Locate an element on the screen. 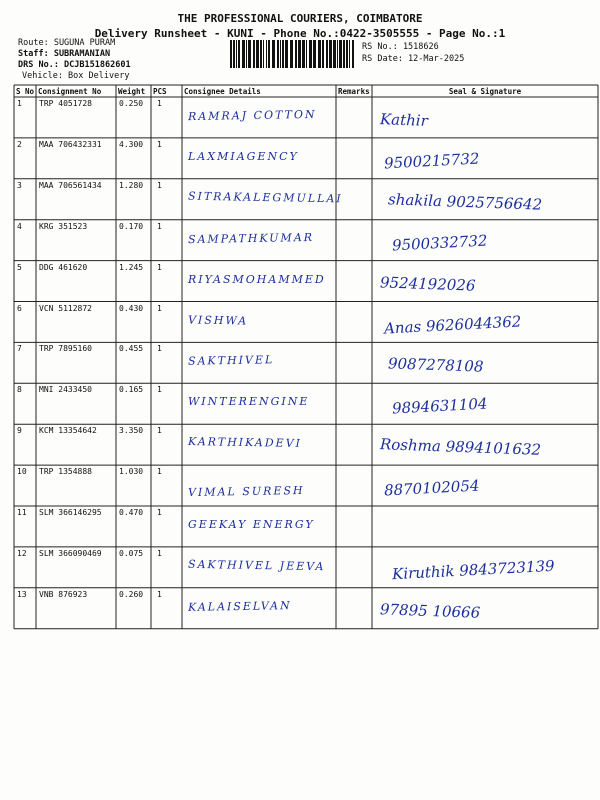 Image resolution: width=600 pixels, height=800 pixels. consignee-handwritten: SAKTHIVEL is located at coordinates (231, 361).